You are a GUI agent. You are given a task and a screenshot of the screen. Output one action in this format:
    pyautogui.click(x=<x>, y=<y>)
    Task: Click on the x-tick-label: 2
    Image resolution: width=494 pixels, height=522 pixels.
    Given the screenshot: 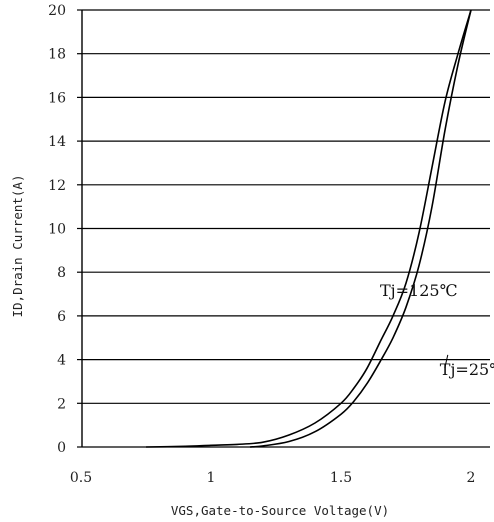 What is the action you would take?
    pyautogui.click(x=471, y=478)
    